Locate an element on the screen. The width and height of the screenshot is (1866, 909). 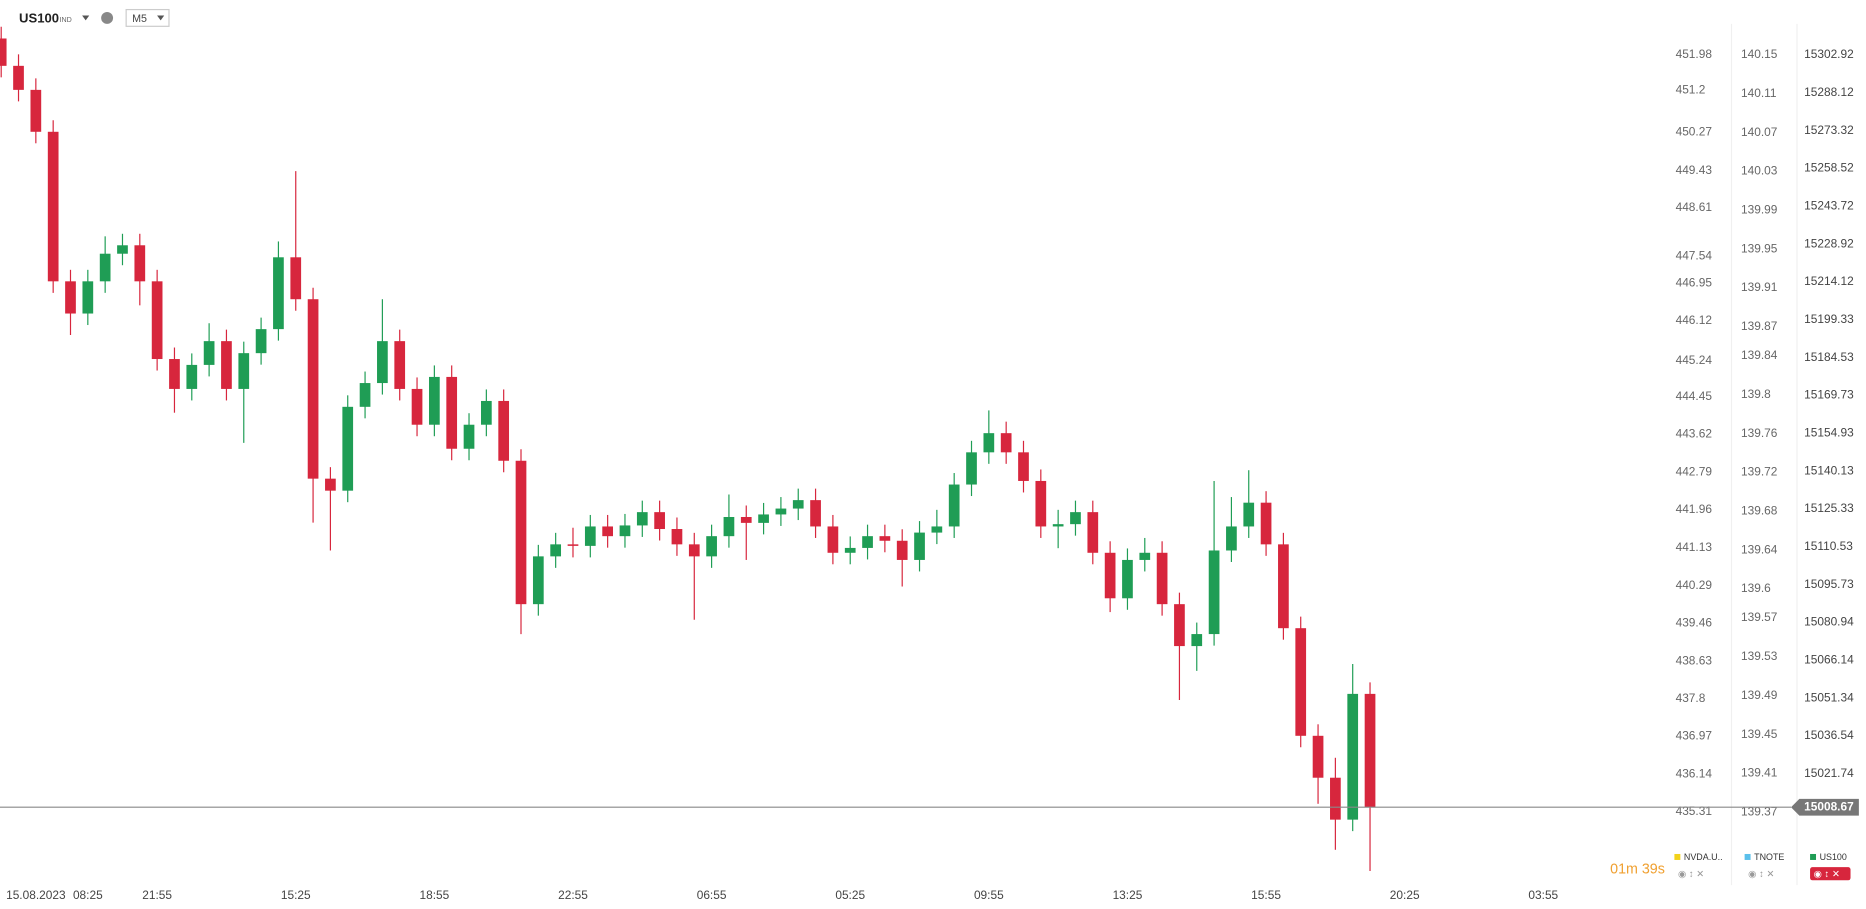
x-tick-label: 15.08.2023 is located at coordinates (36, 895).